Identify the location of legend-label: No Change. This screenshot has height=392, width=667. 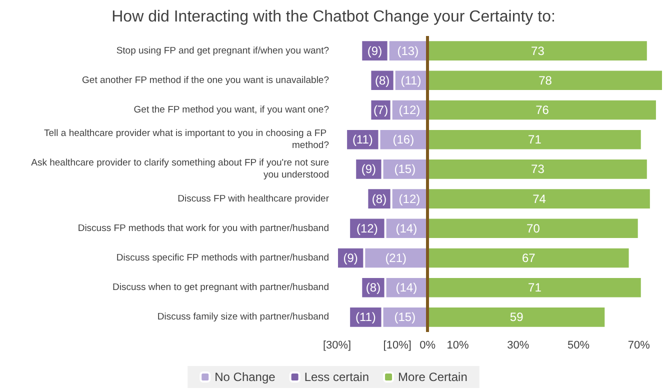
(245, 377).